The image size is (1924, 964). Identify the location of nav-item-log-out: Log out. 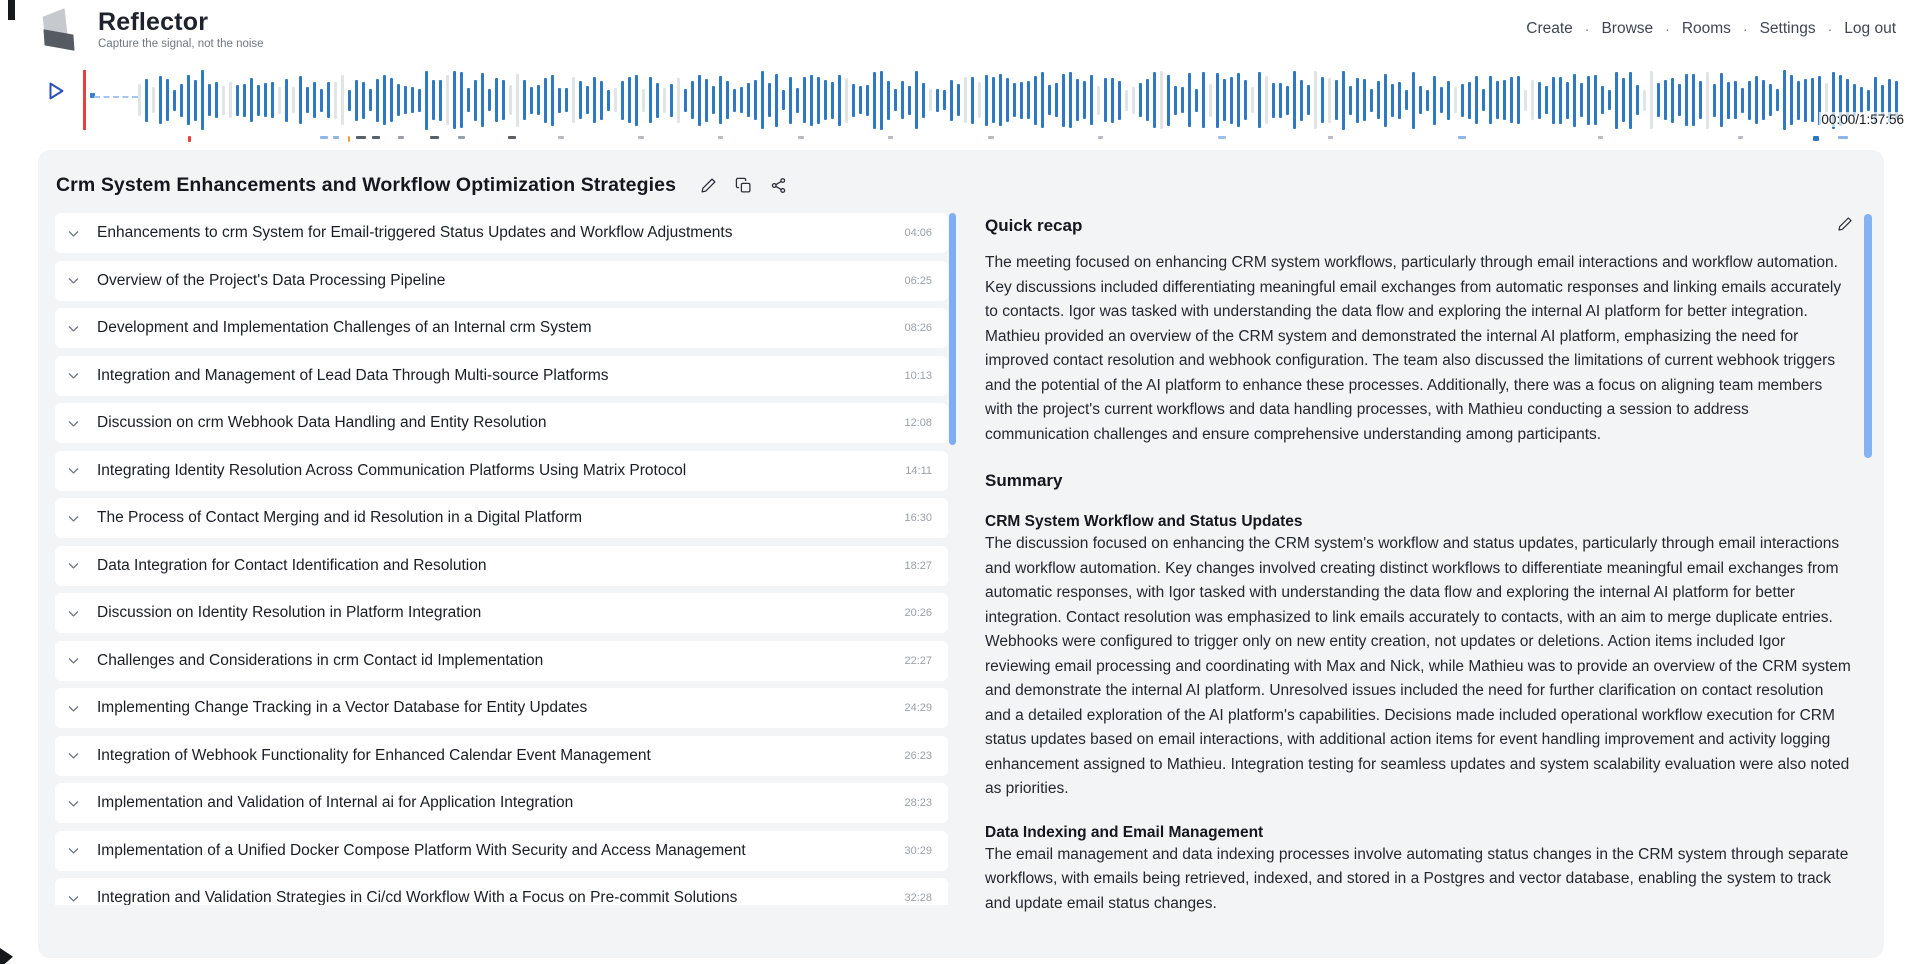
(1870, 28).